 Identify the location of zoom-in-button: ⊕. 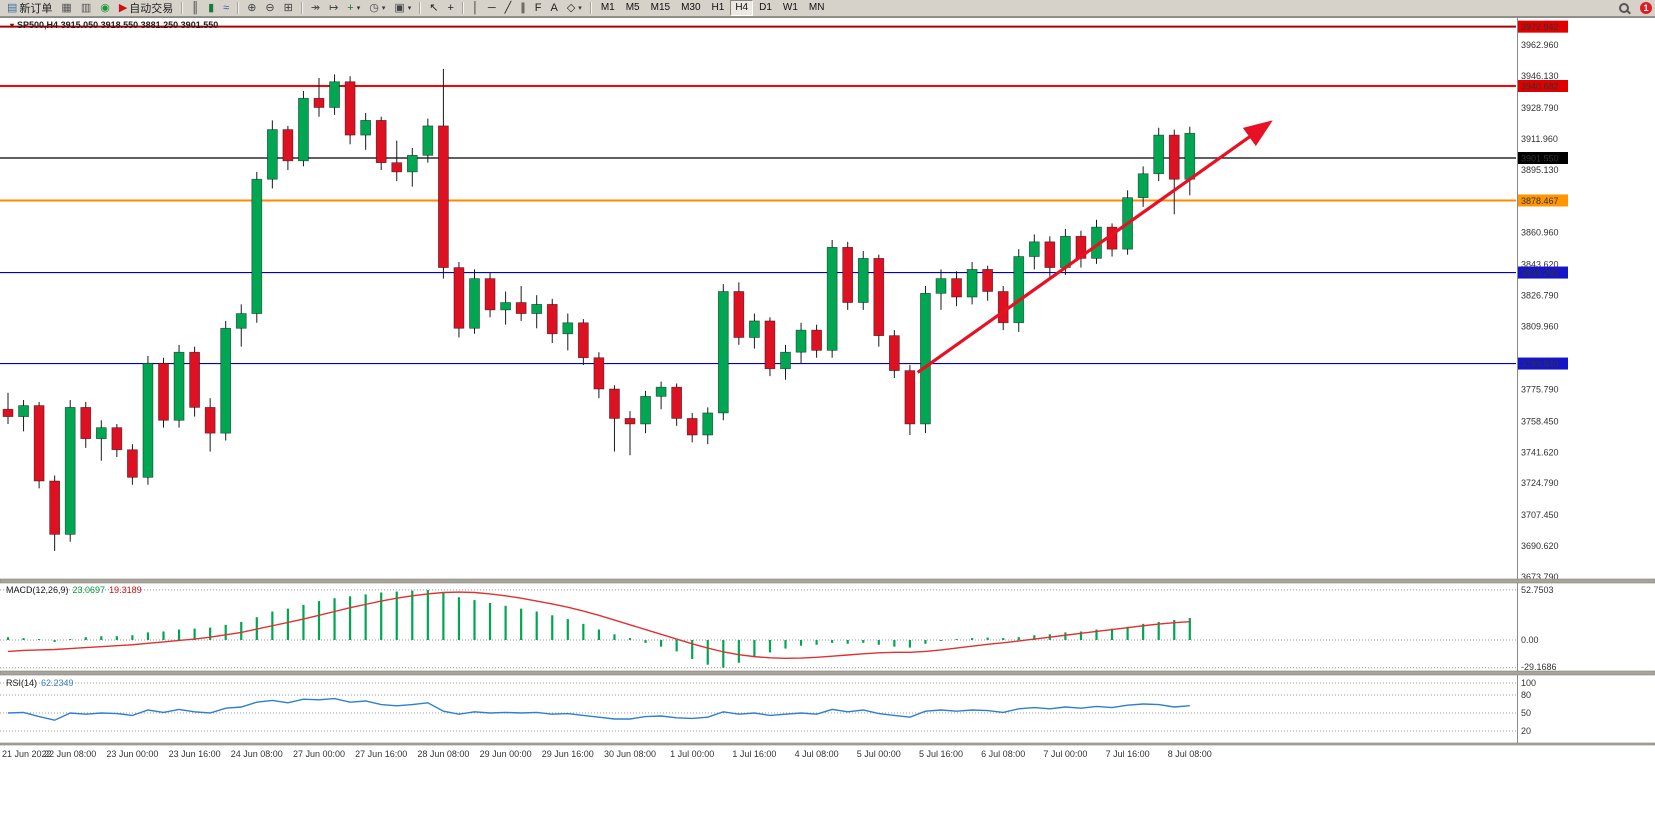
(251, 8).